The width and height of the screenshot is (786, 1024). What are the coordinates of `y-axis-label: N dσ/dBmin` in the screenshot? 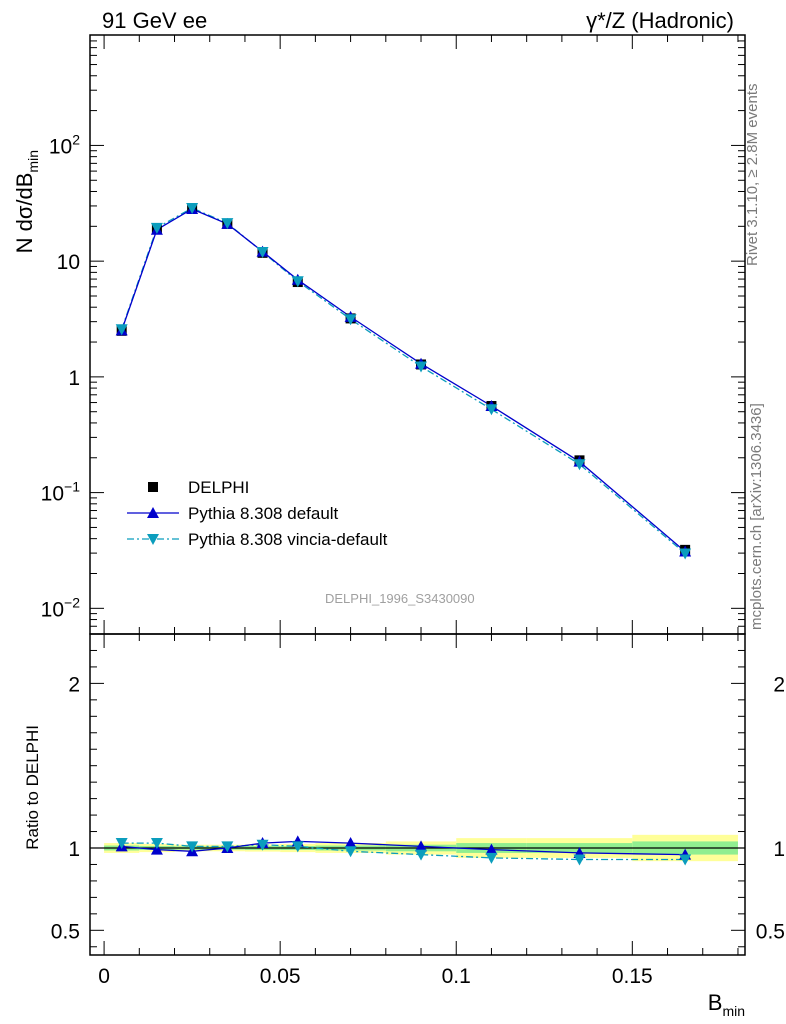 It's located at (26, 201).